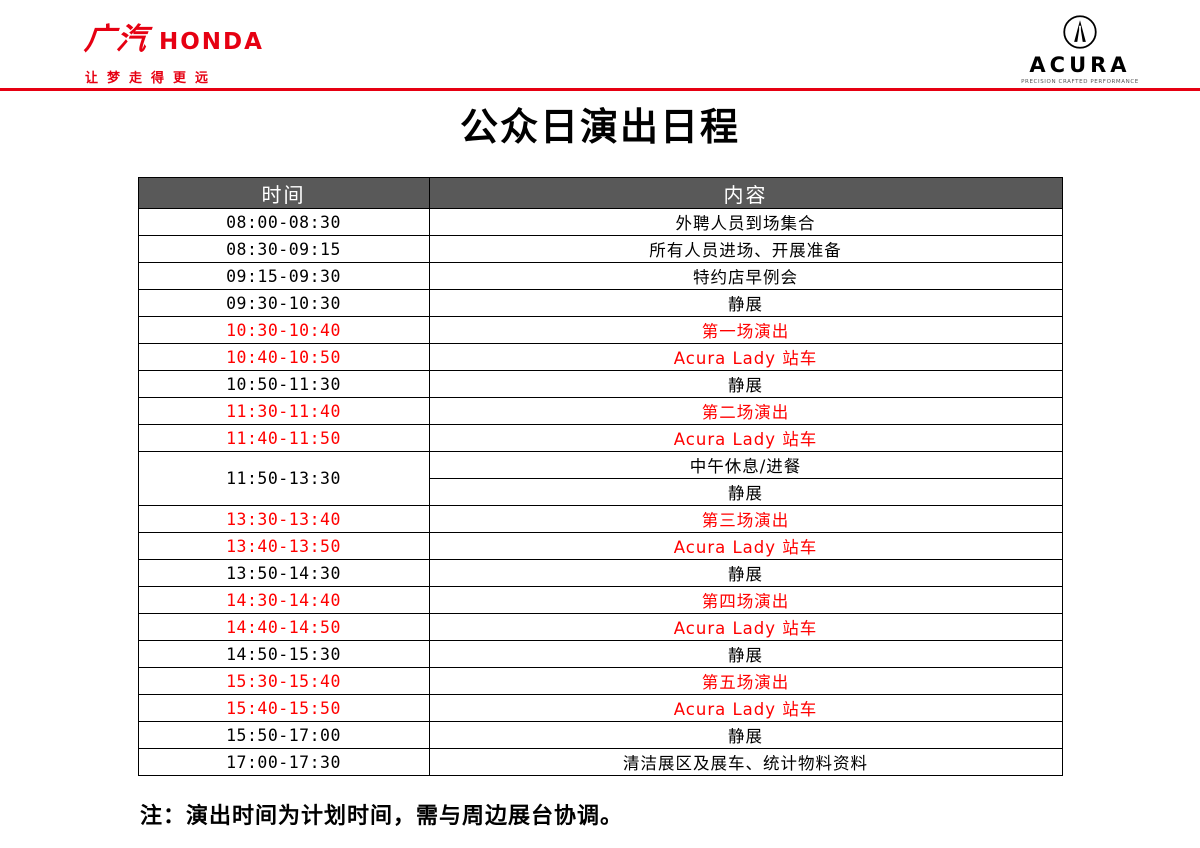  I want to click on time-cell: 11:30-11:40, so click(283, 411).